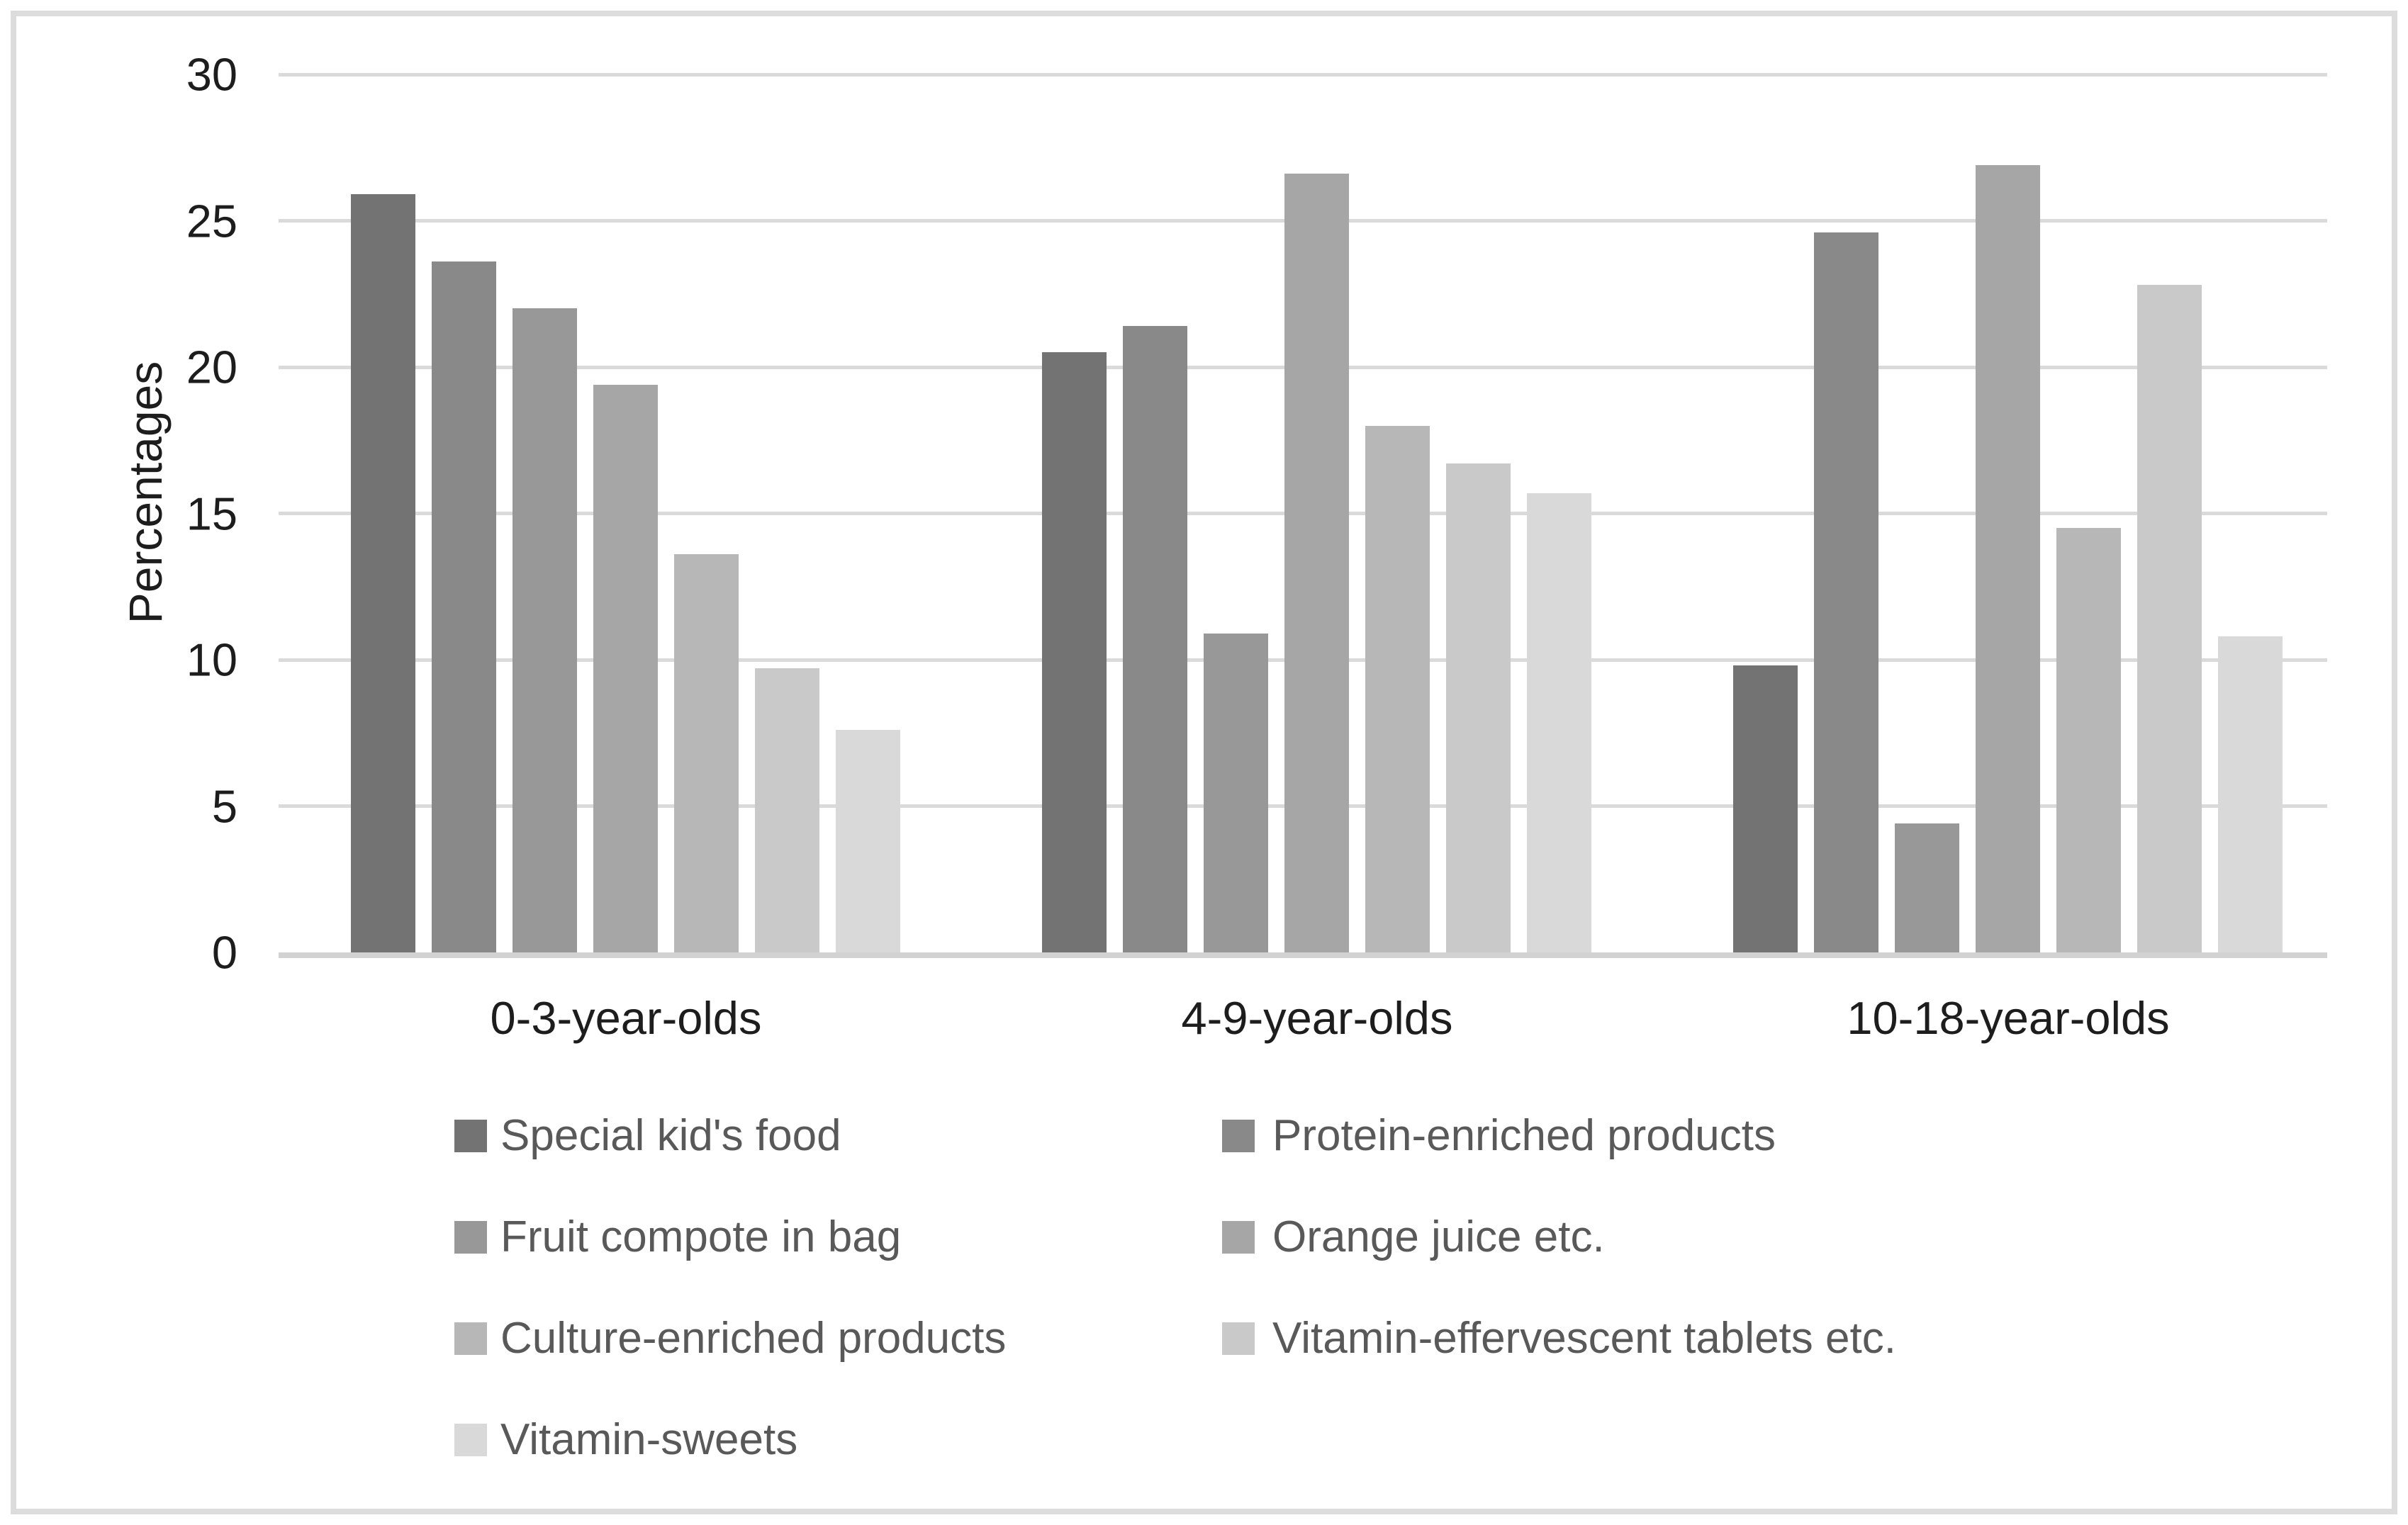 This screenshot has width=2408, height=1525. What do you see at coordinates (2250, 794) in the screenshot?
I see `bar-vitamin-sweets-10-18-year-olds` at bounding box center [2250, 794].